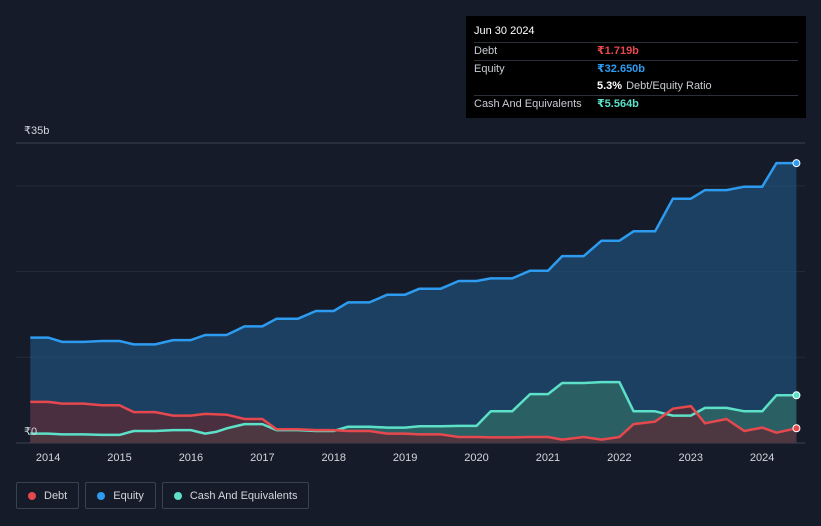 This screenshot has height=526, width=821. I want to click on tooltip-equity-row: Equity ₹32.650b, so click(636, 69).